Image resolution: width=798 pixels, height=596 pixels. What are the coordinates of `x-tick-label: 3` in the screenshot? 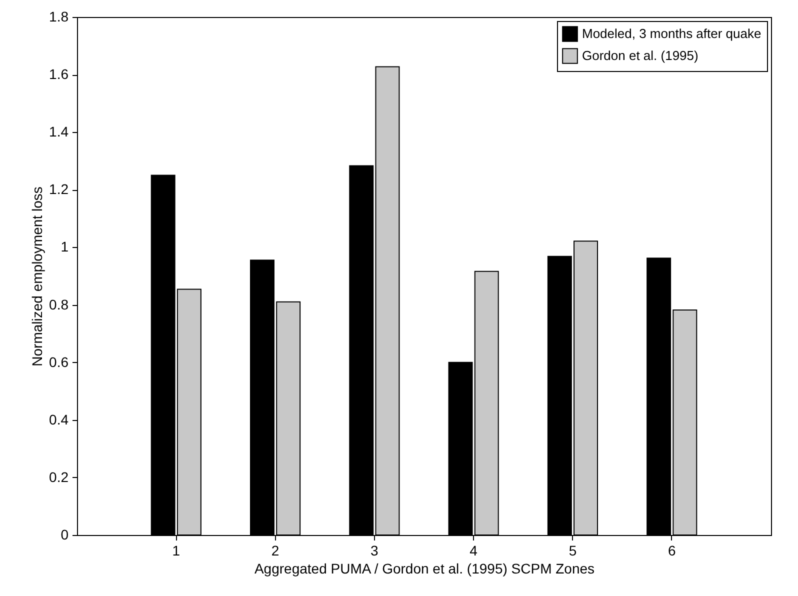 It's located at (374, 550).